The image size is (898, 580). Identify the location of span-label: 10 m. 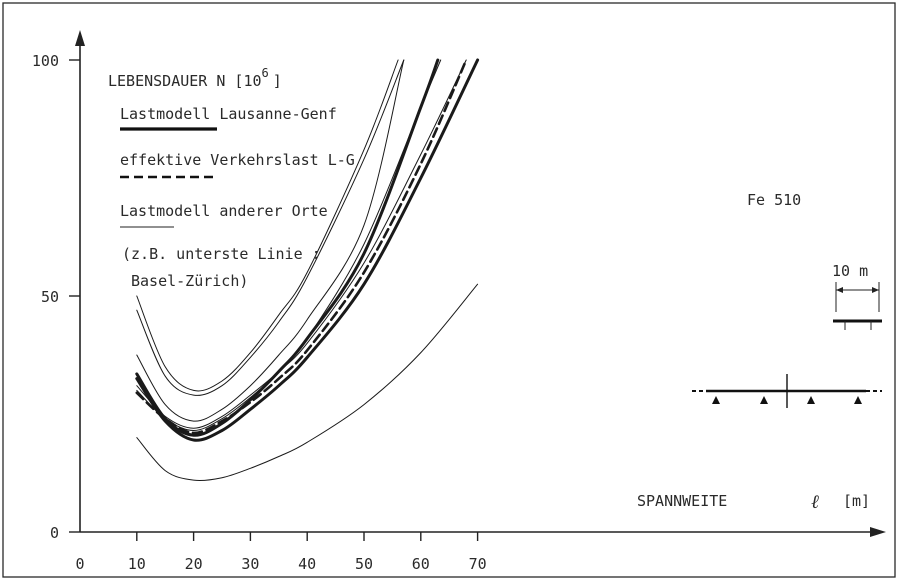
(850, 271).